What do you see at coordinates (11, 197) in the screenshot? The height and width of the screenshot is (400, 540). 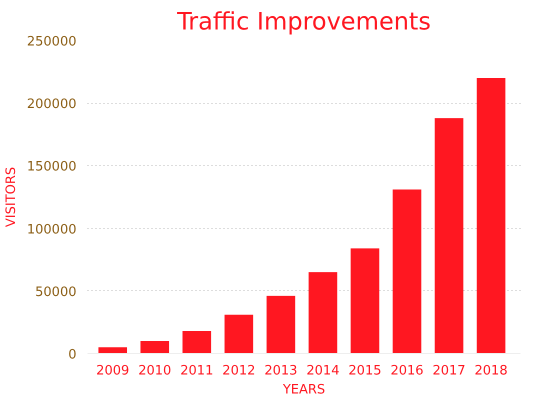 I see `y-axis-title: VISITORS` at bounding box center [11, 197].